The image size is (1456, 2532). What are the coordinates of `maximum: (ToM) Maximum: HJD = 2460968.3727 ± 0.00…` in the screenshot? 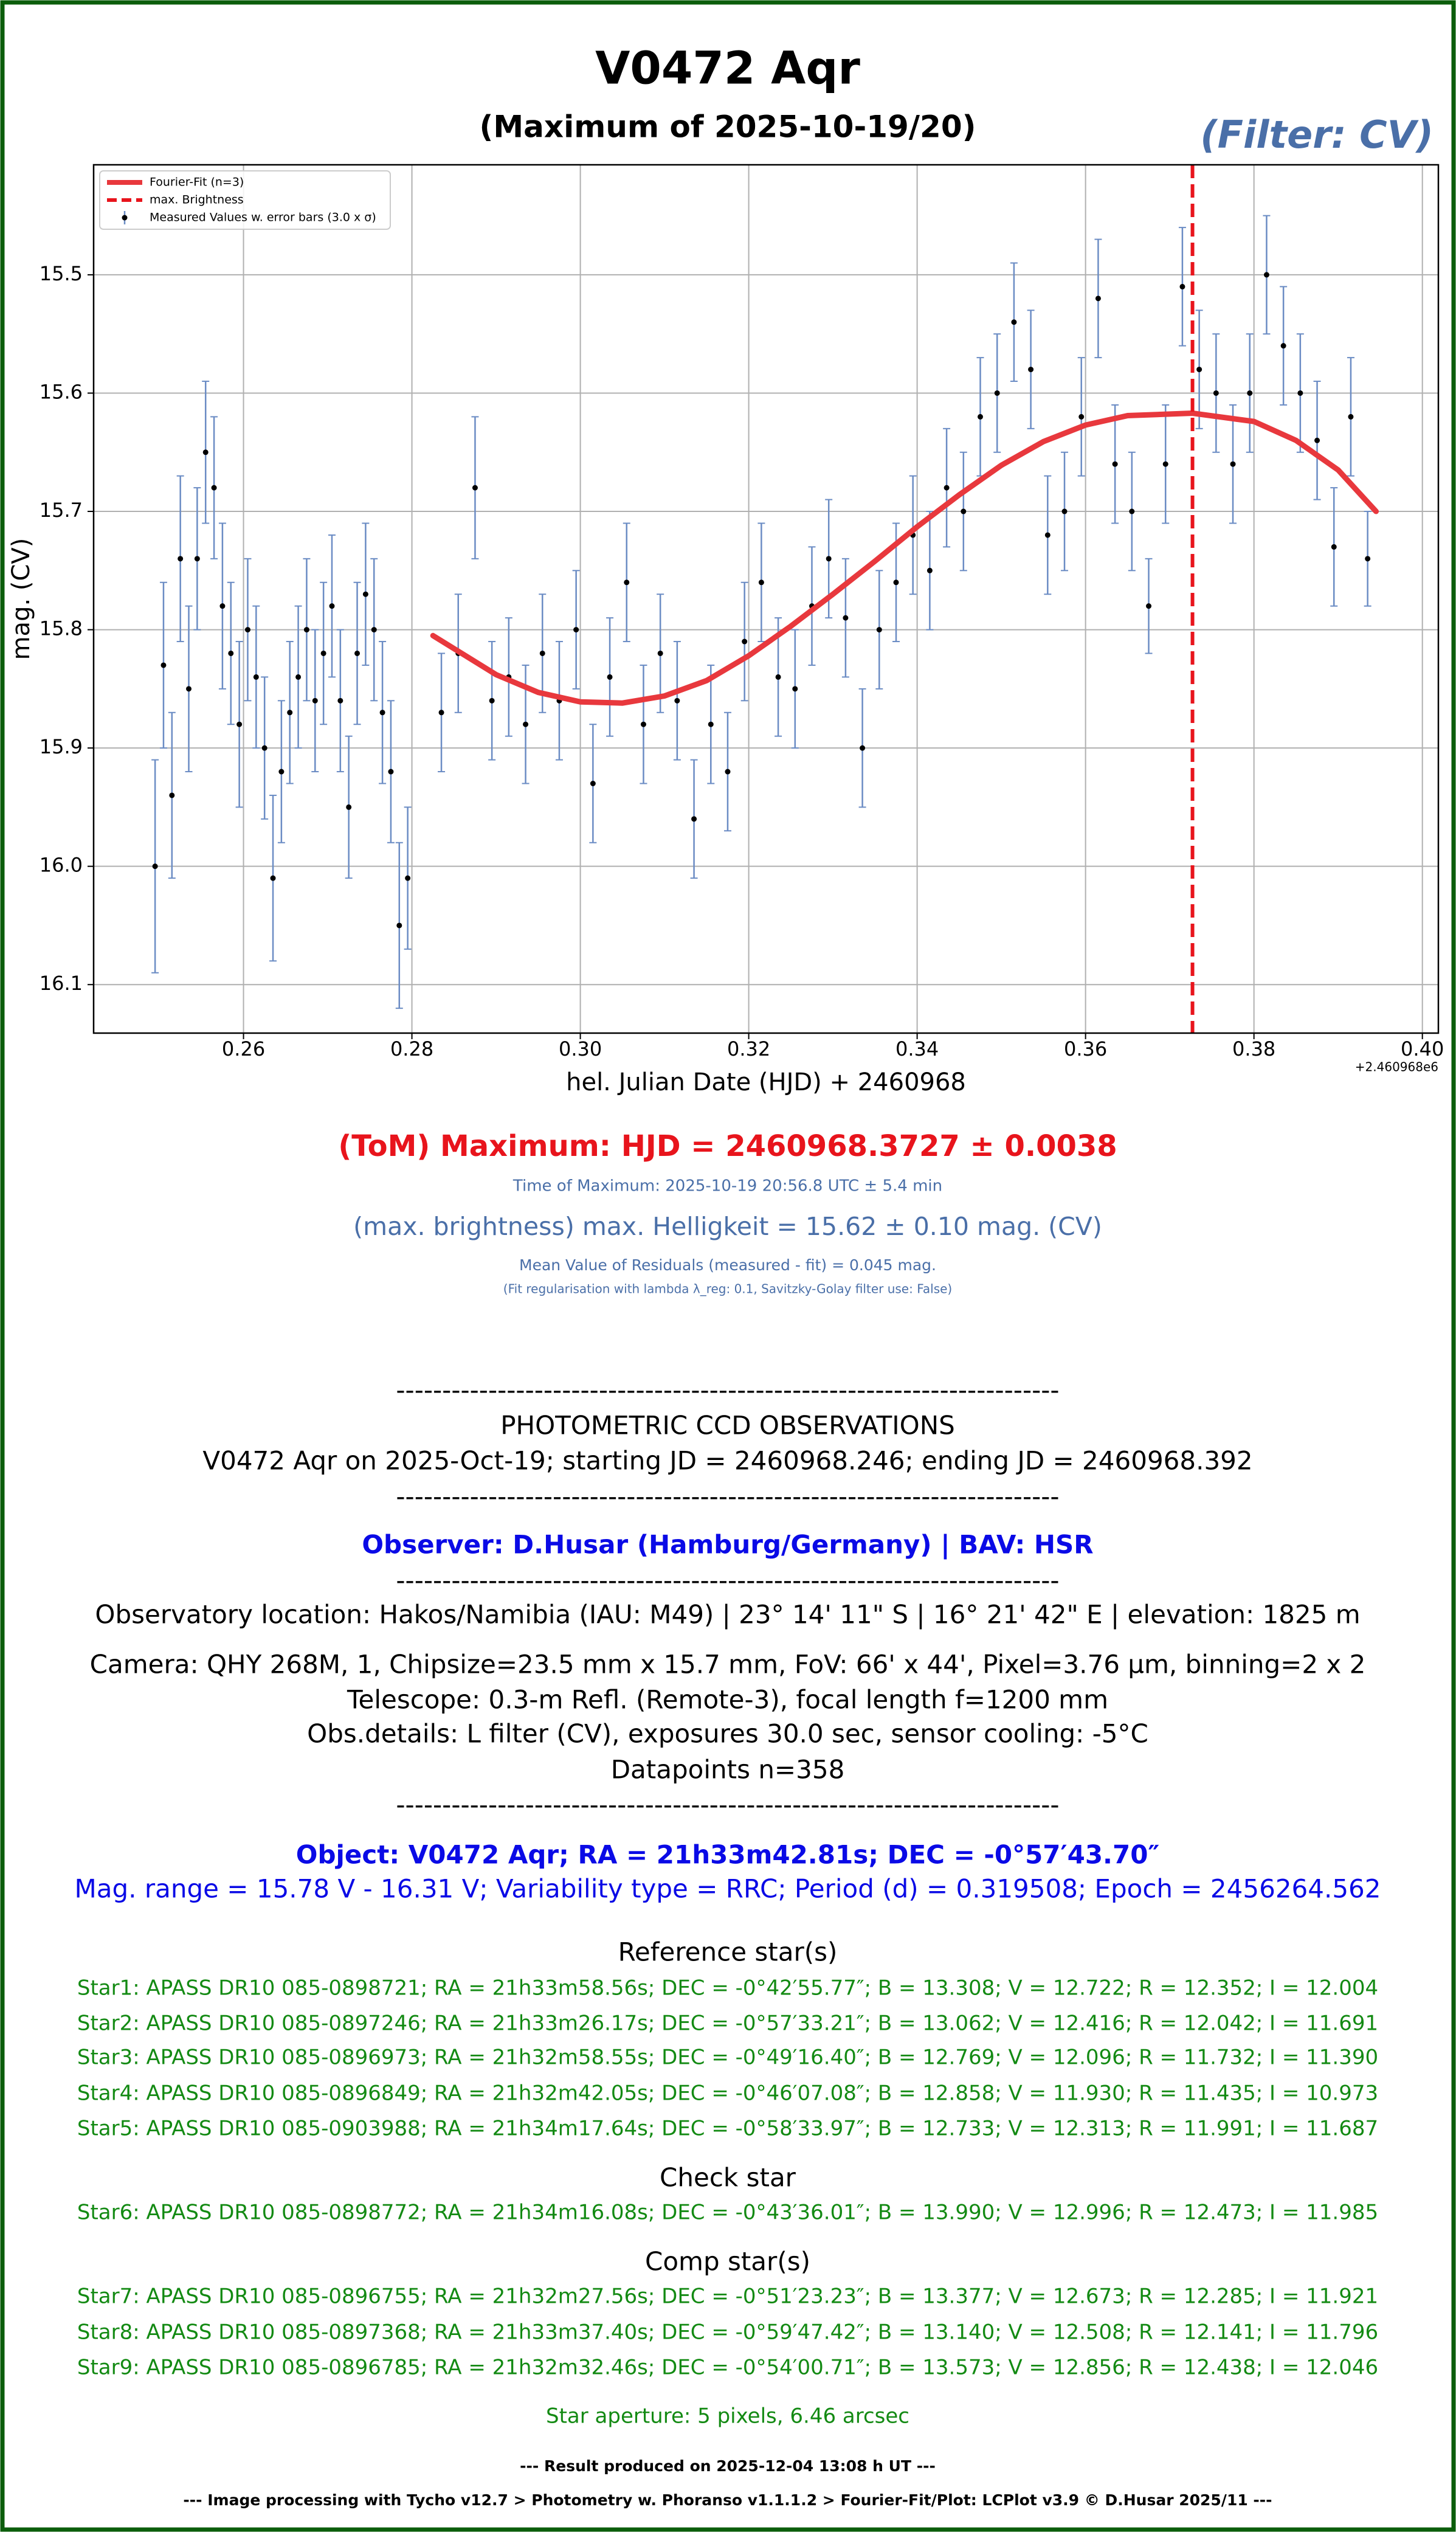 It's located at (727, 1146).